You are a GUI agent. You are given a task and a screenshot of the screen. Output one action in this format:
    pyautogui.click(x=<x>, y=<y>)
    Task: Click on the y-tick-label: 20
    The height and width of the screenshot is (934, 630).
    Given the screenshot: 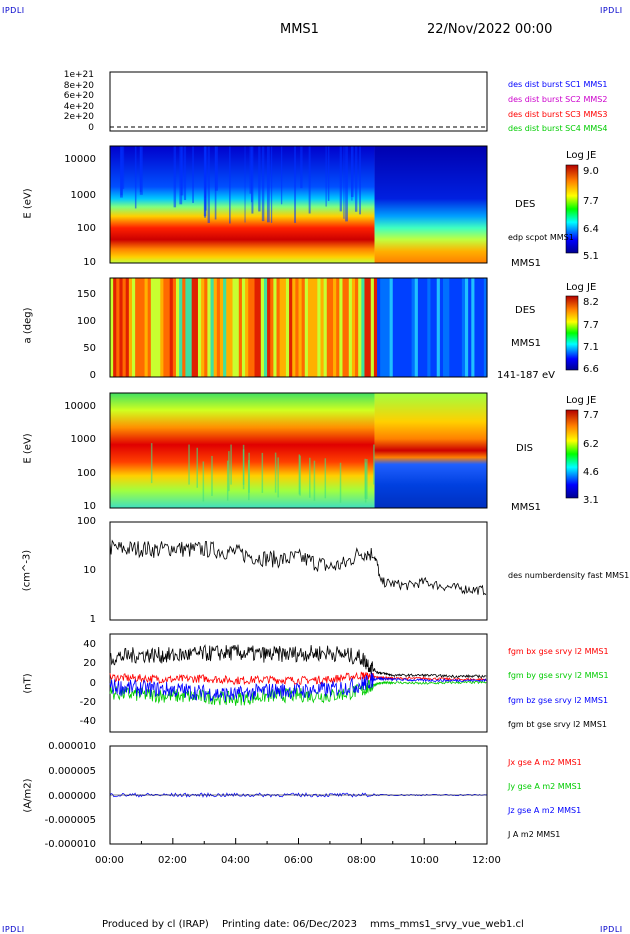 What is the action you would take?
    pyautogui.click(x=89, y=663)
    